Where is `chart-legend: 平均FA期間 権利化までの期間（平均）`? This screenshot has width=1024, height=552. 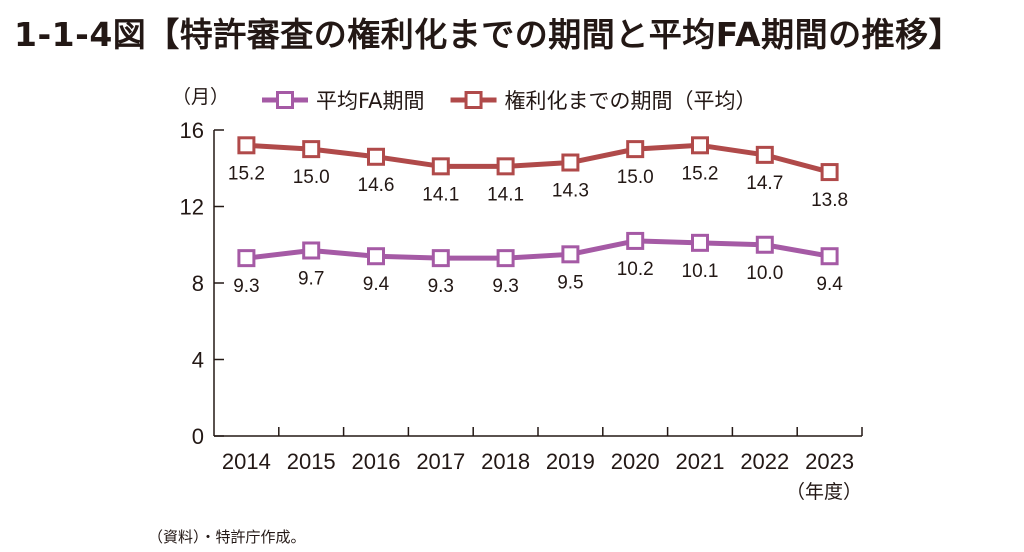
chart-legend: 平均FA期間 権利化までの期間（平均） is located at coordinates (509, 101).